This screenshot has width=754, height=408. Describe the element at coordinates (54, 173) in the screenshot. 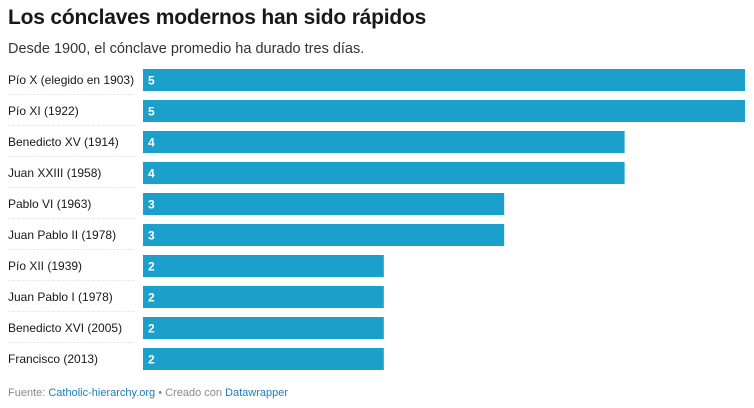

I see `category-label: Juan XXIII (1958)` at that location.